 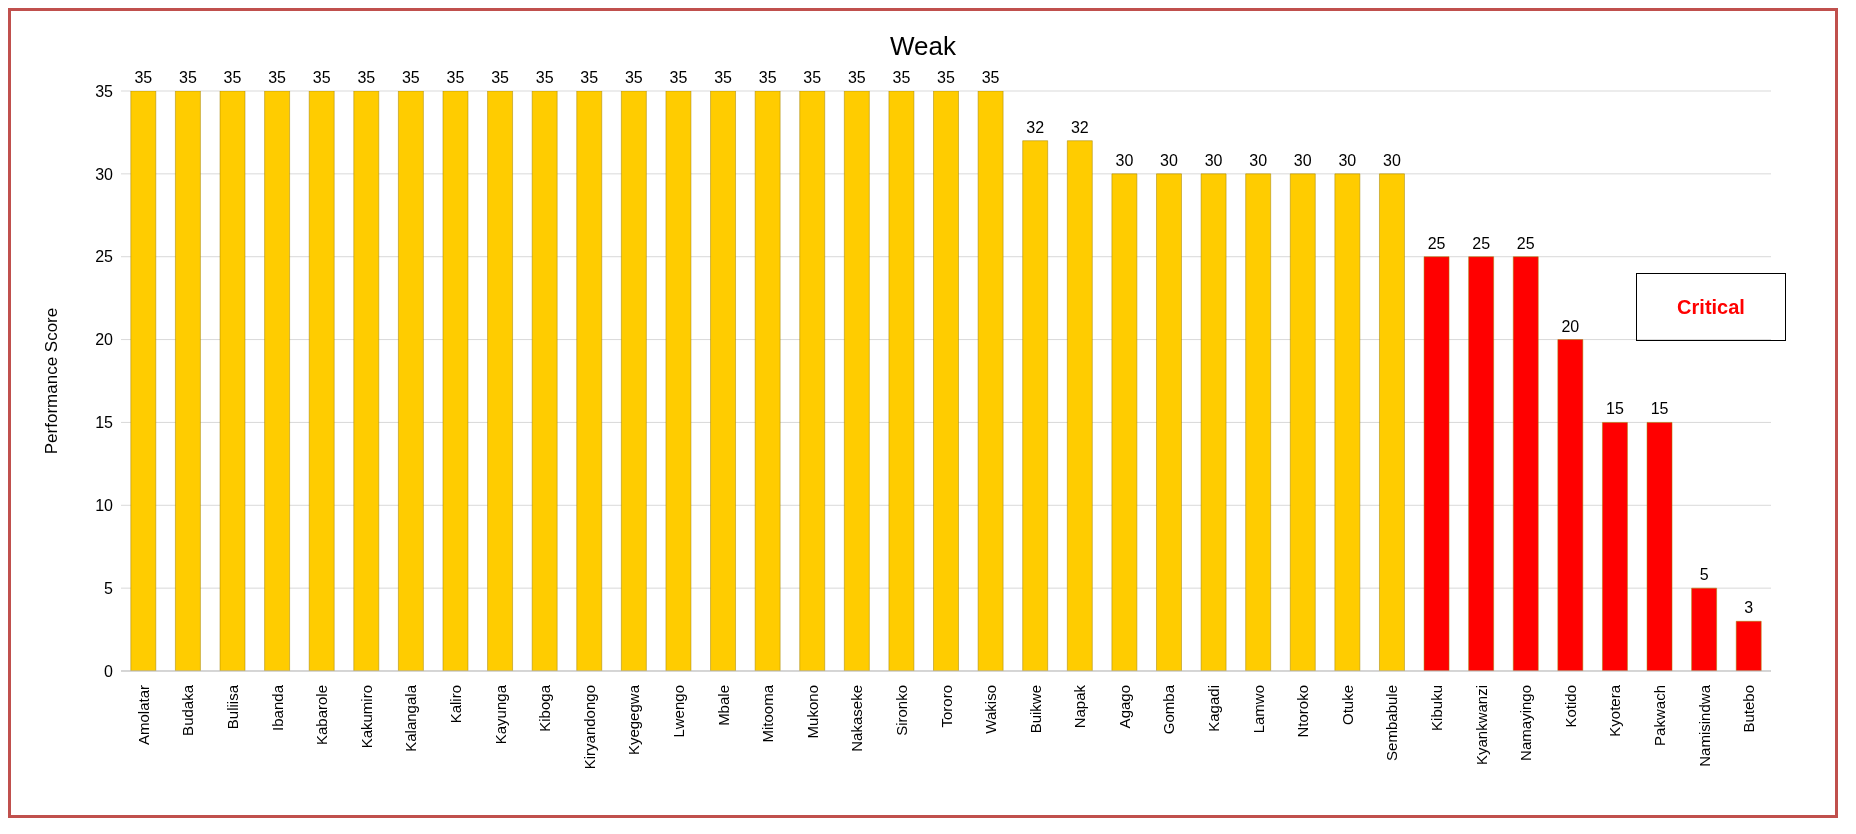 What do you see at coordinates (188, 710) in the screenshot?
I see `x-tick-label: Budaka` at bounding box center [188, 710].